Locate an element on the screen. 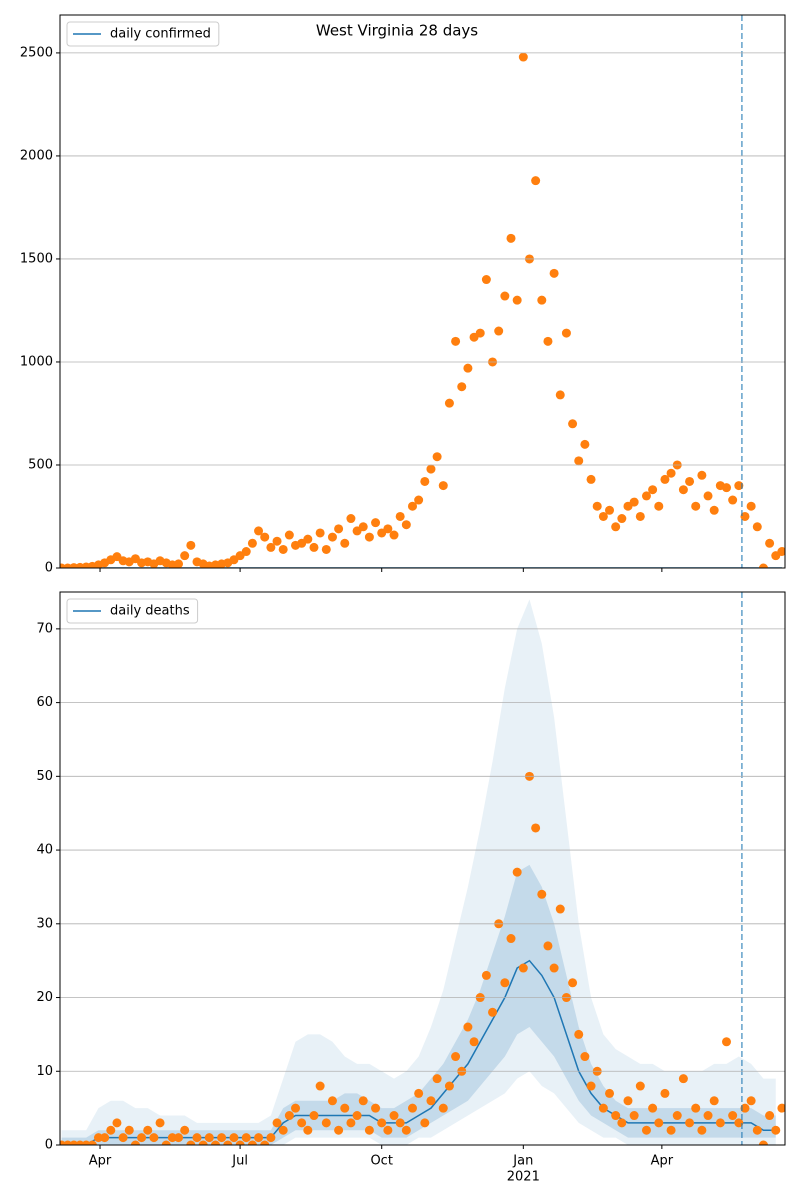 Image resolution: width=800 pixels, height=1200 pixels. y-tick-label: 30 is located at coordinates (44, 923).